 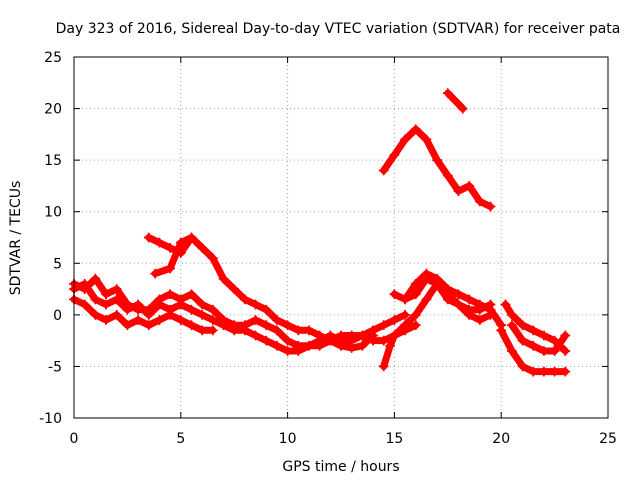 What do you see at coordinates (55, 367) in the screenshot?
I see `y-tick-label: -5` at bounding box center [55, 367].